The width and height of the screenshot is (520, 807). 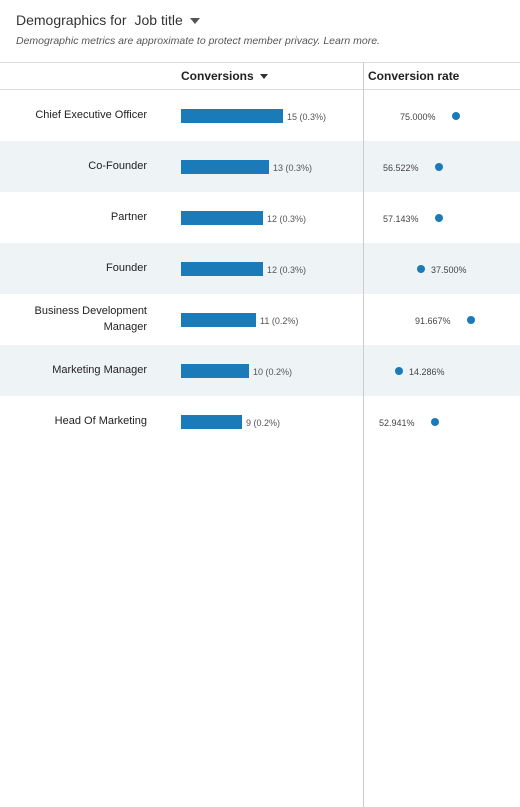 I want to click on table-row: Head Of Marketing 9 (0.2%) 52.941%, so click(x=260, y=421).